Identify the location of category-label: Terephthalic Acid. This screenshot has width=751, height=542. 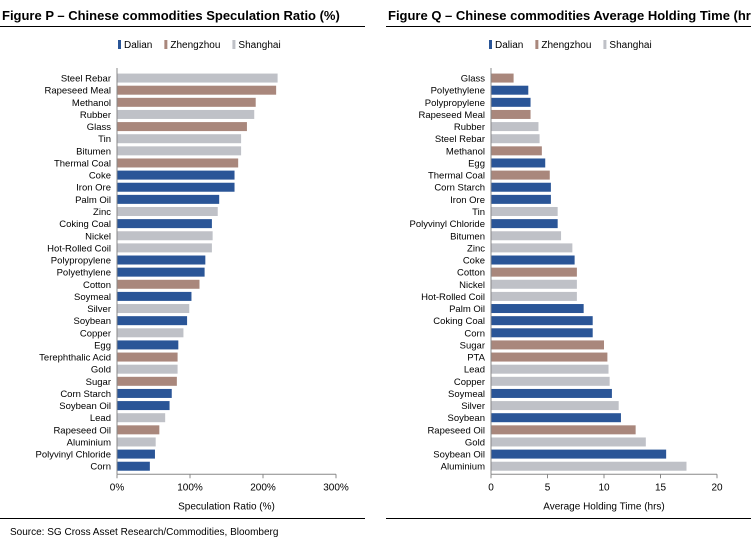
(75, 358).